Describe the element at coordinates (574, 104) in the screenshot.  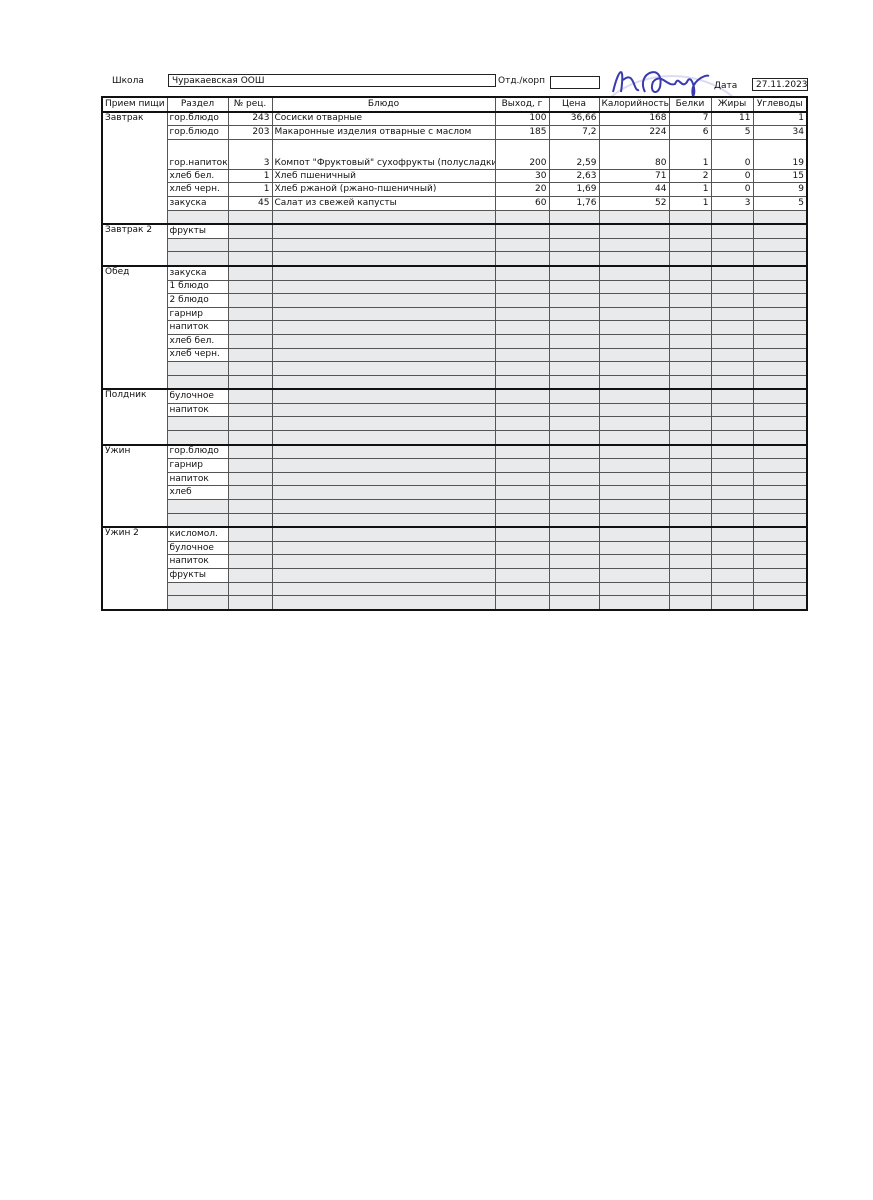
I see `column-header: Цена` at that location.